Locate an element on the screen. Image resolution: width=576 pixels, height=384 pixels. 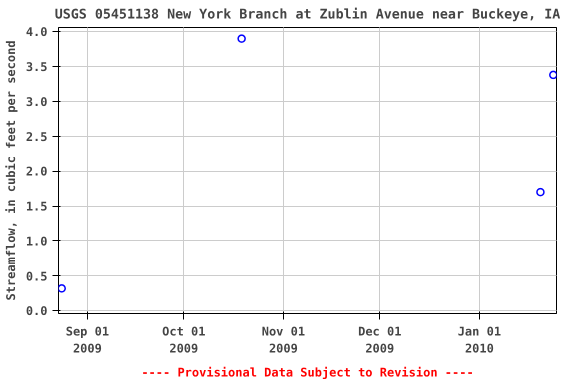
chart-title: USGS 05451138 New York Branch at Zublin Avenue near Buckeye, IA is located at coordinates (307, 15).